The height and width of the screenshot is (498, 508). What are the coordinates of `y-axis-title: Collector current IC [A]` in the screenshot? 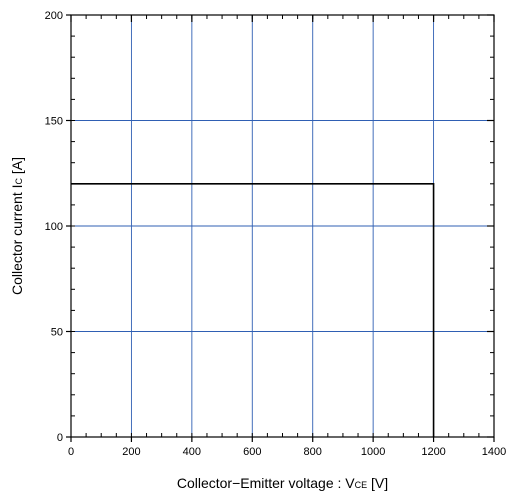 It's located at (17, 226).